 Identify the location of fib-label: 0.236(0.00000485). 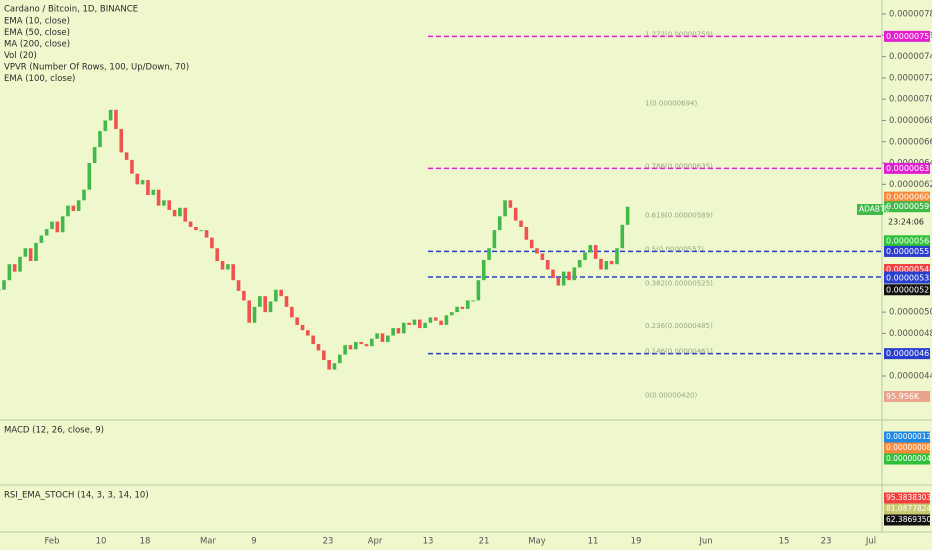
(679, 326).